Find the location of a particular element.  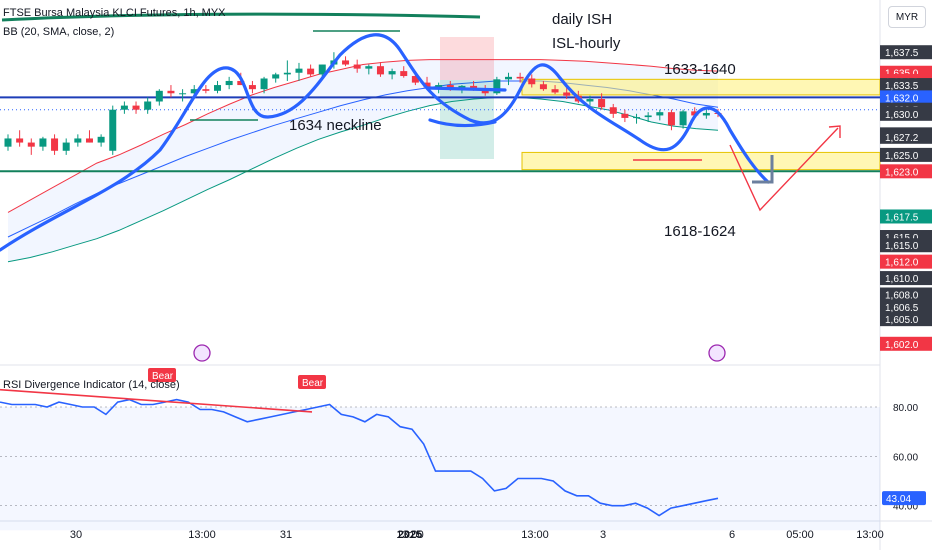

divergence-label: Bear is located at coordinates (313, 383).